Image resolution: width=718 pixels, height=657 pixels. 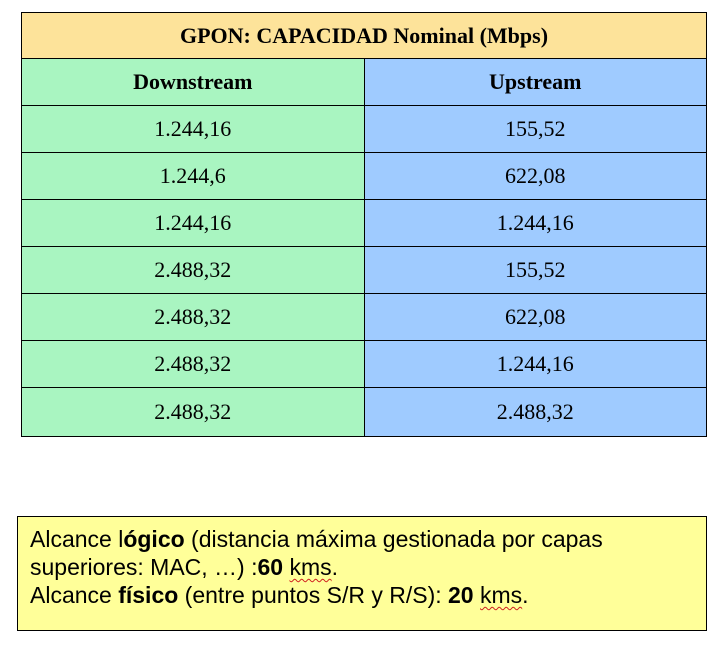 I want to click on table-row: 1.244,16 1.244,16, so click(x=364, y=223).